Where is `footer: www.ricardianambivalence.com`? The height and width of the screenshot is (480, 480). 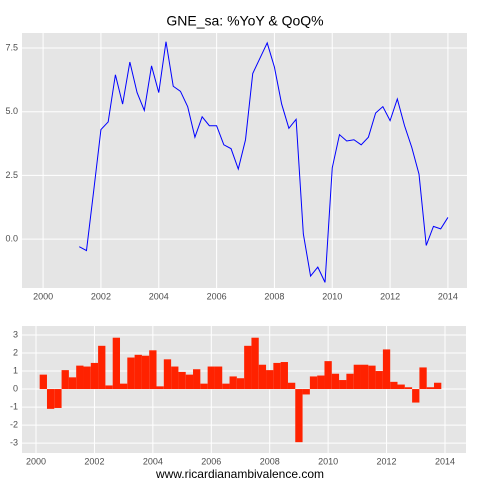 footer: www.ricardianambivalence.com is located at coordinates (239, 473).